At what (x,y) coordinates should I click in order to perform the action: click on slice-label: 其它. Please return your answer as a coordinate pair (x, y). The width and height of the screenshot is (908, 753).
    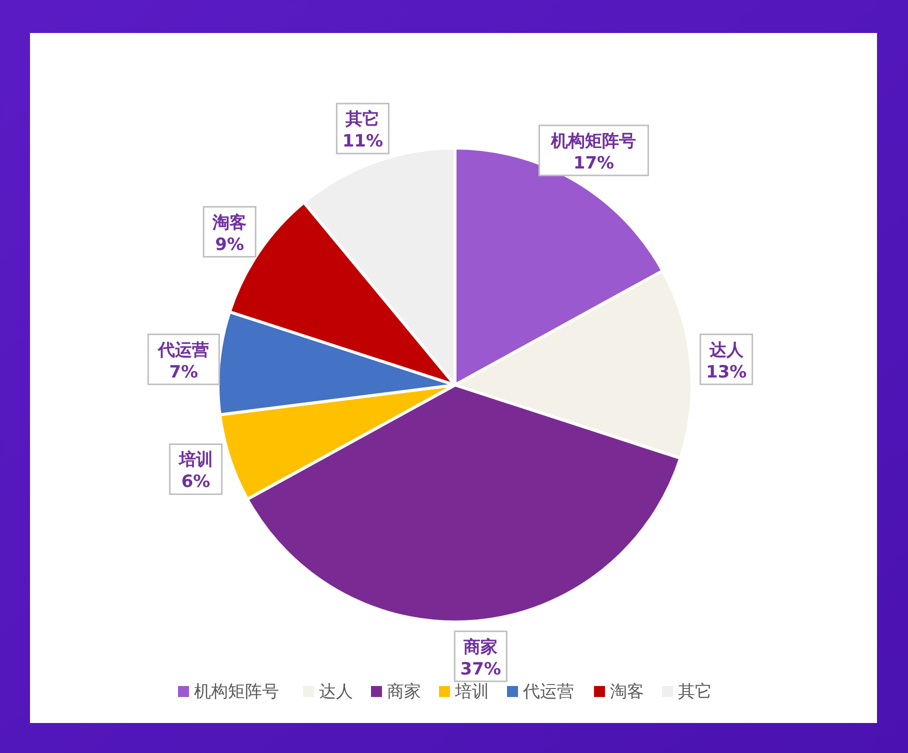
    Looking at the image, I should click on (362, 120).